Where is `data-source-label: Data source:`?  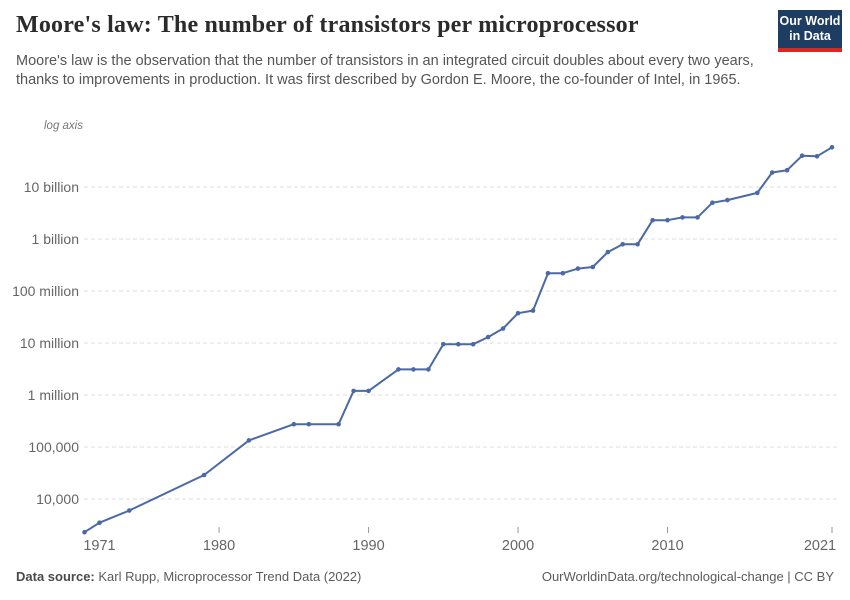
data-source-label: Data source: is located at coordinates (55, 576).